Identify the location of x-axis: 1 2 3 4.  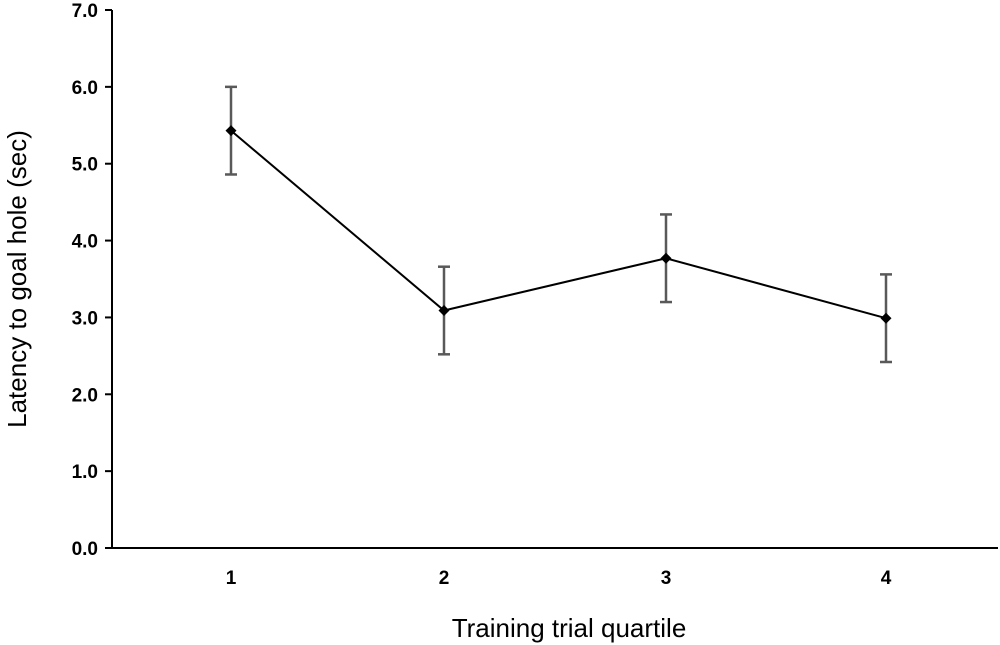
(555, 568).